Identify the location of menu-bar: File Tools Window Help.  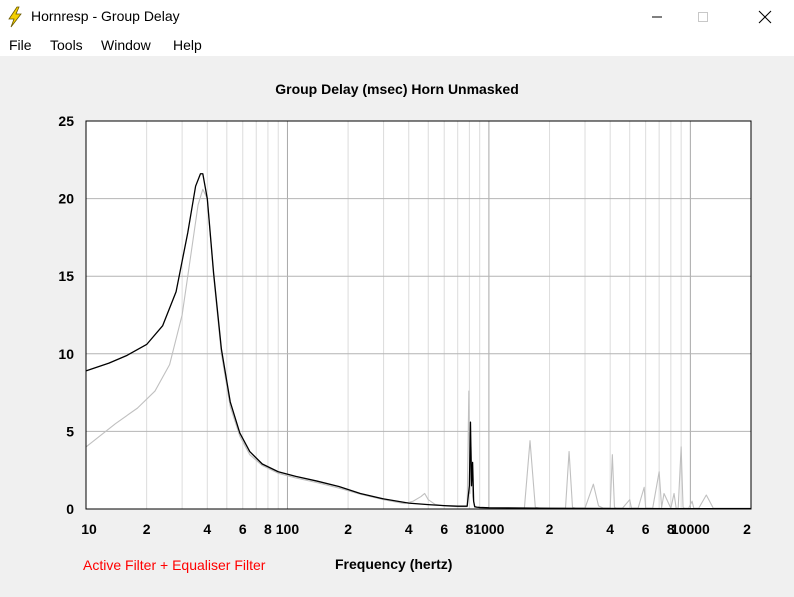
(397, 45).